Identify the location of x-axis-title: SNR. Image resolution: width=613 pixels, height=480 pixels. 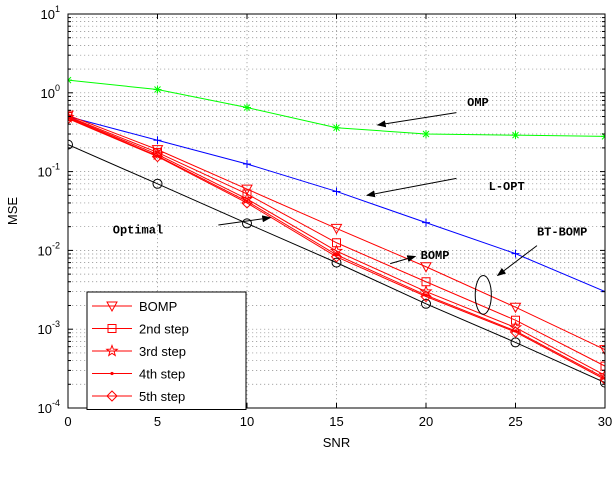
(336, 442).